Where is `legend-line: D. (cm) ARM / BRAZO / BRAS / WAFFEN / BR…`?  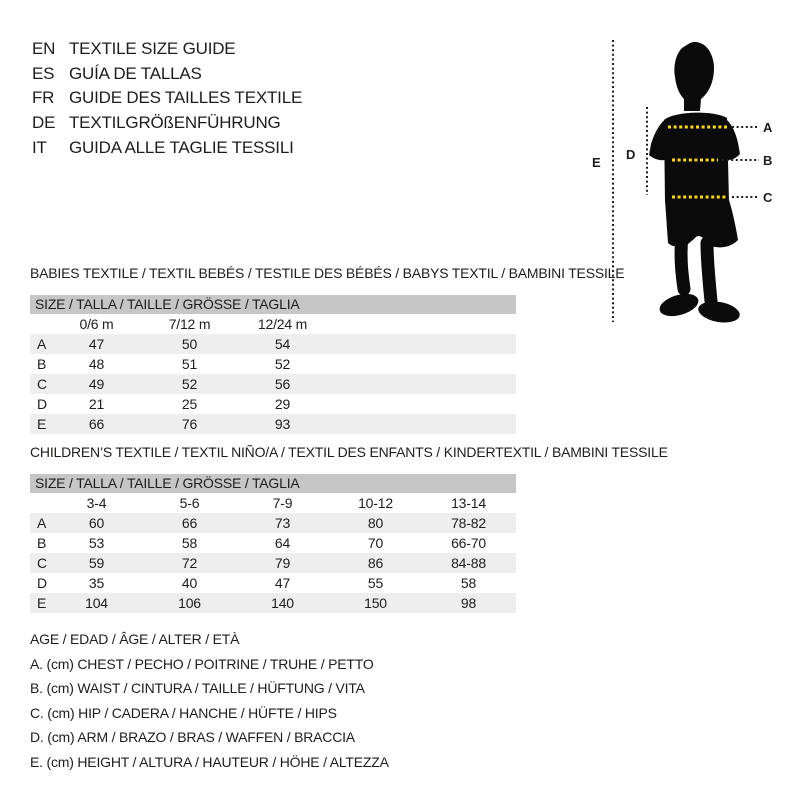
legend-line: D. (cm) ARM / BRAZO / BRAS / WAFFEN / BR… is located at coordinates (192, 737).